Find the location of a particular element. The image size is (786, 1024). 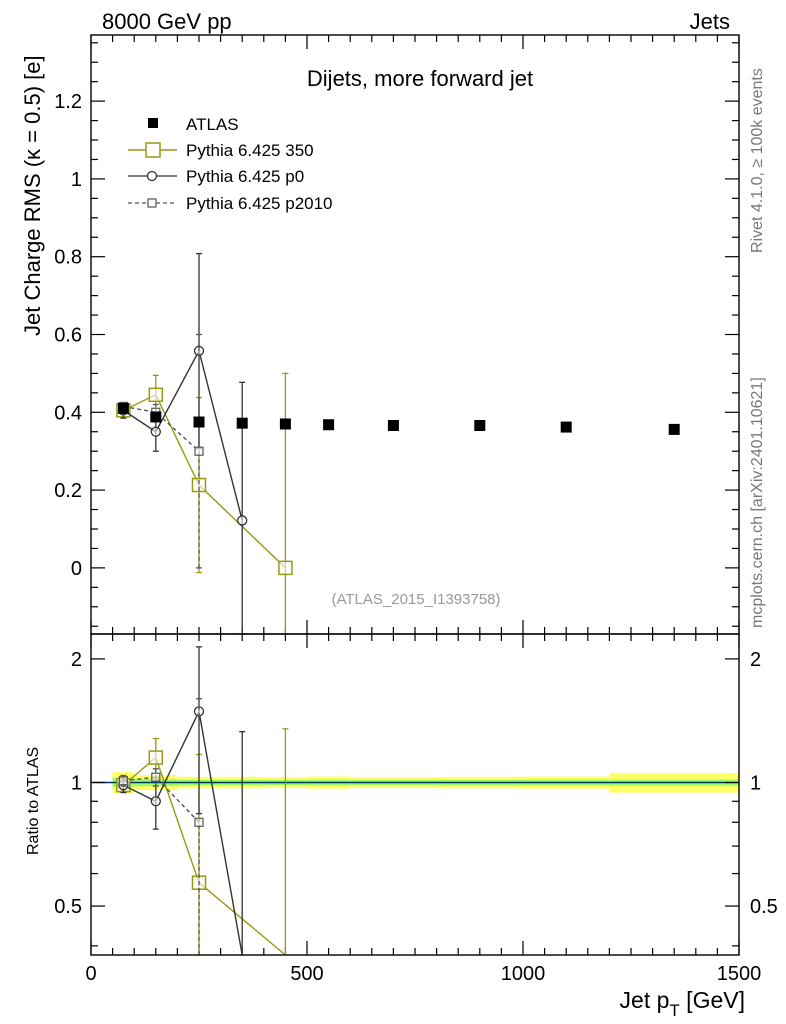

y-tick-label: 1 is located at coordinates (76, 180).